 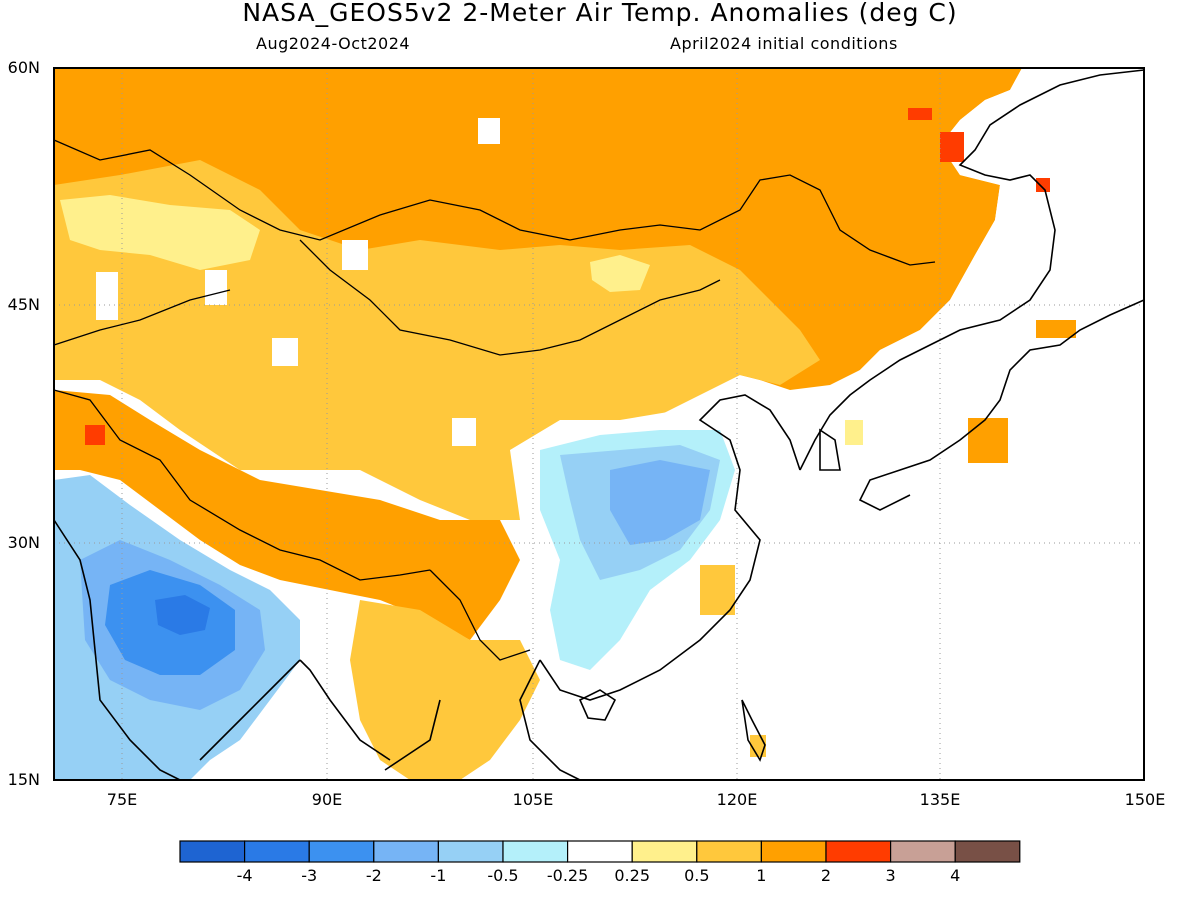 I want to click on lat-label-60n: 60N, so click(x=23, y=67).